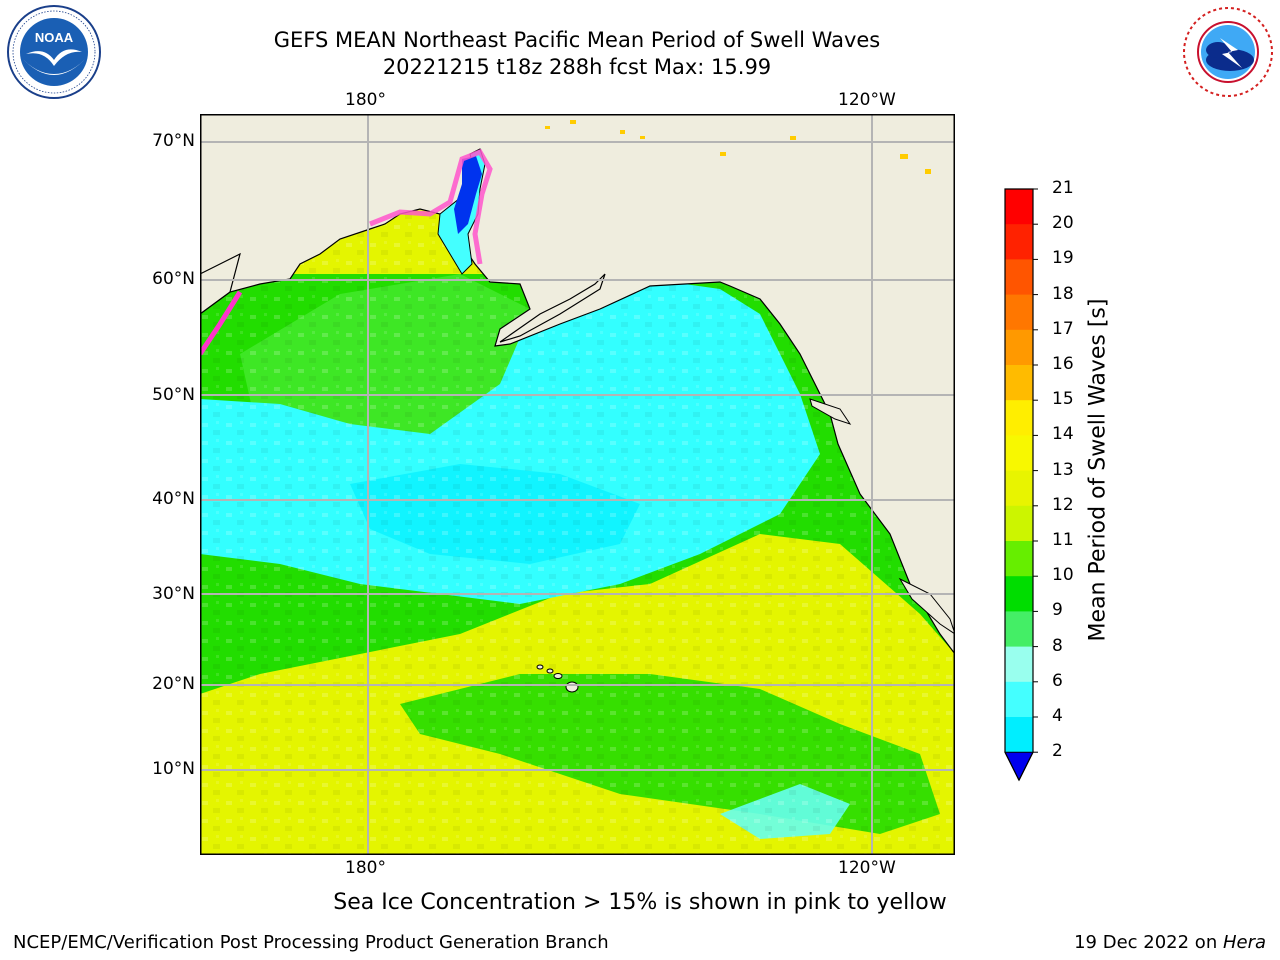 This screenshot has height=960, width=1280. I want to click on colorbar-tick-label: 12, so click(1063, 504).